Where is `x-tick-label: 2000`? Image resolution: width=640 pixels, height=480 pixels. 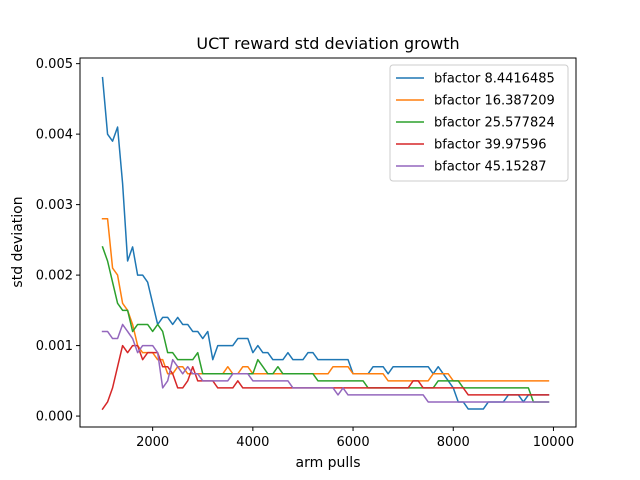 x-tick-label: 2000 is located at coordinates (152, 442).